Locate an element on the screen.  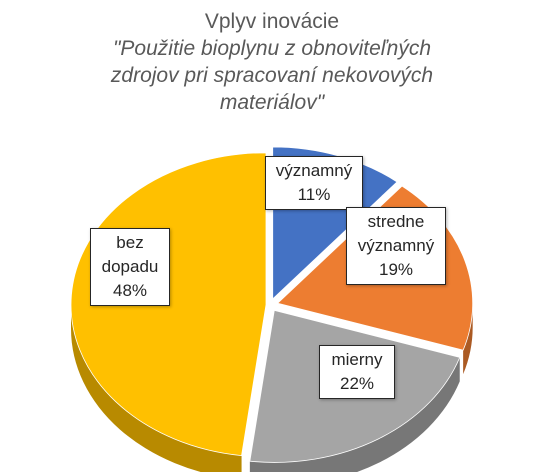
slice-label-bez-dopadu-name: bez dopadu is located at coordinates (130, 254).